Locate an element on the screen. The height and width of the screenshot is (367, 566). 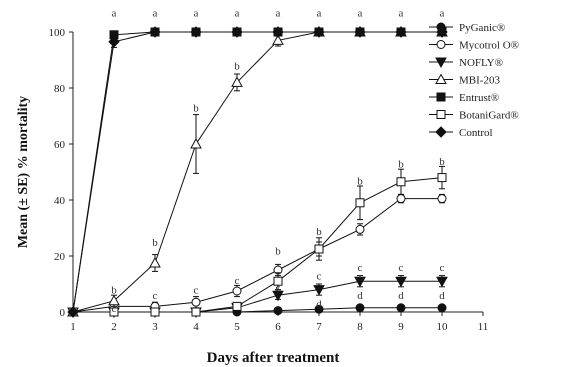
legend-label: NOFLY® is located at coordinates (481, 63).